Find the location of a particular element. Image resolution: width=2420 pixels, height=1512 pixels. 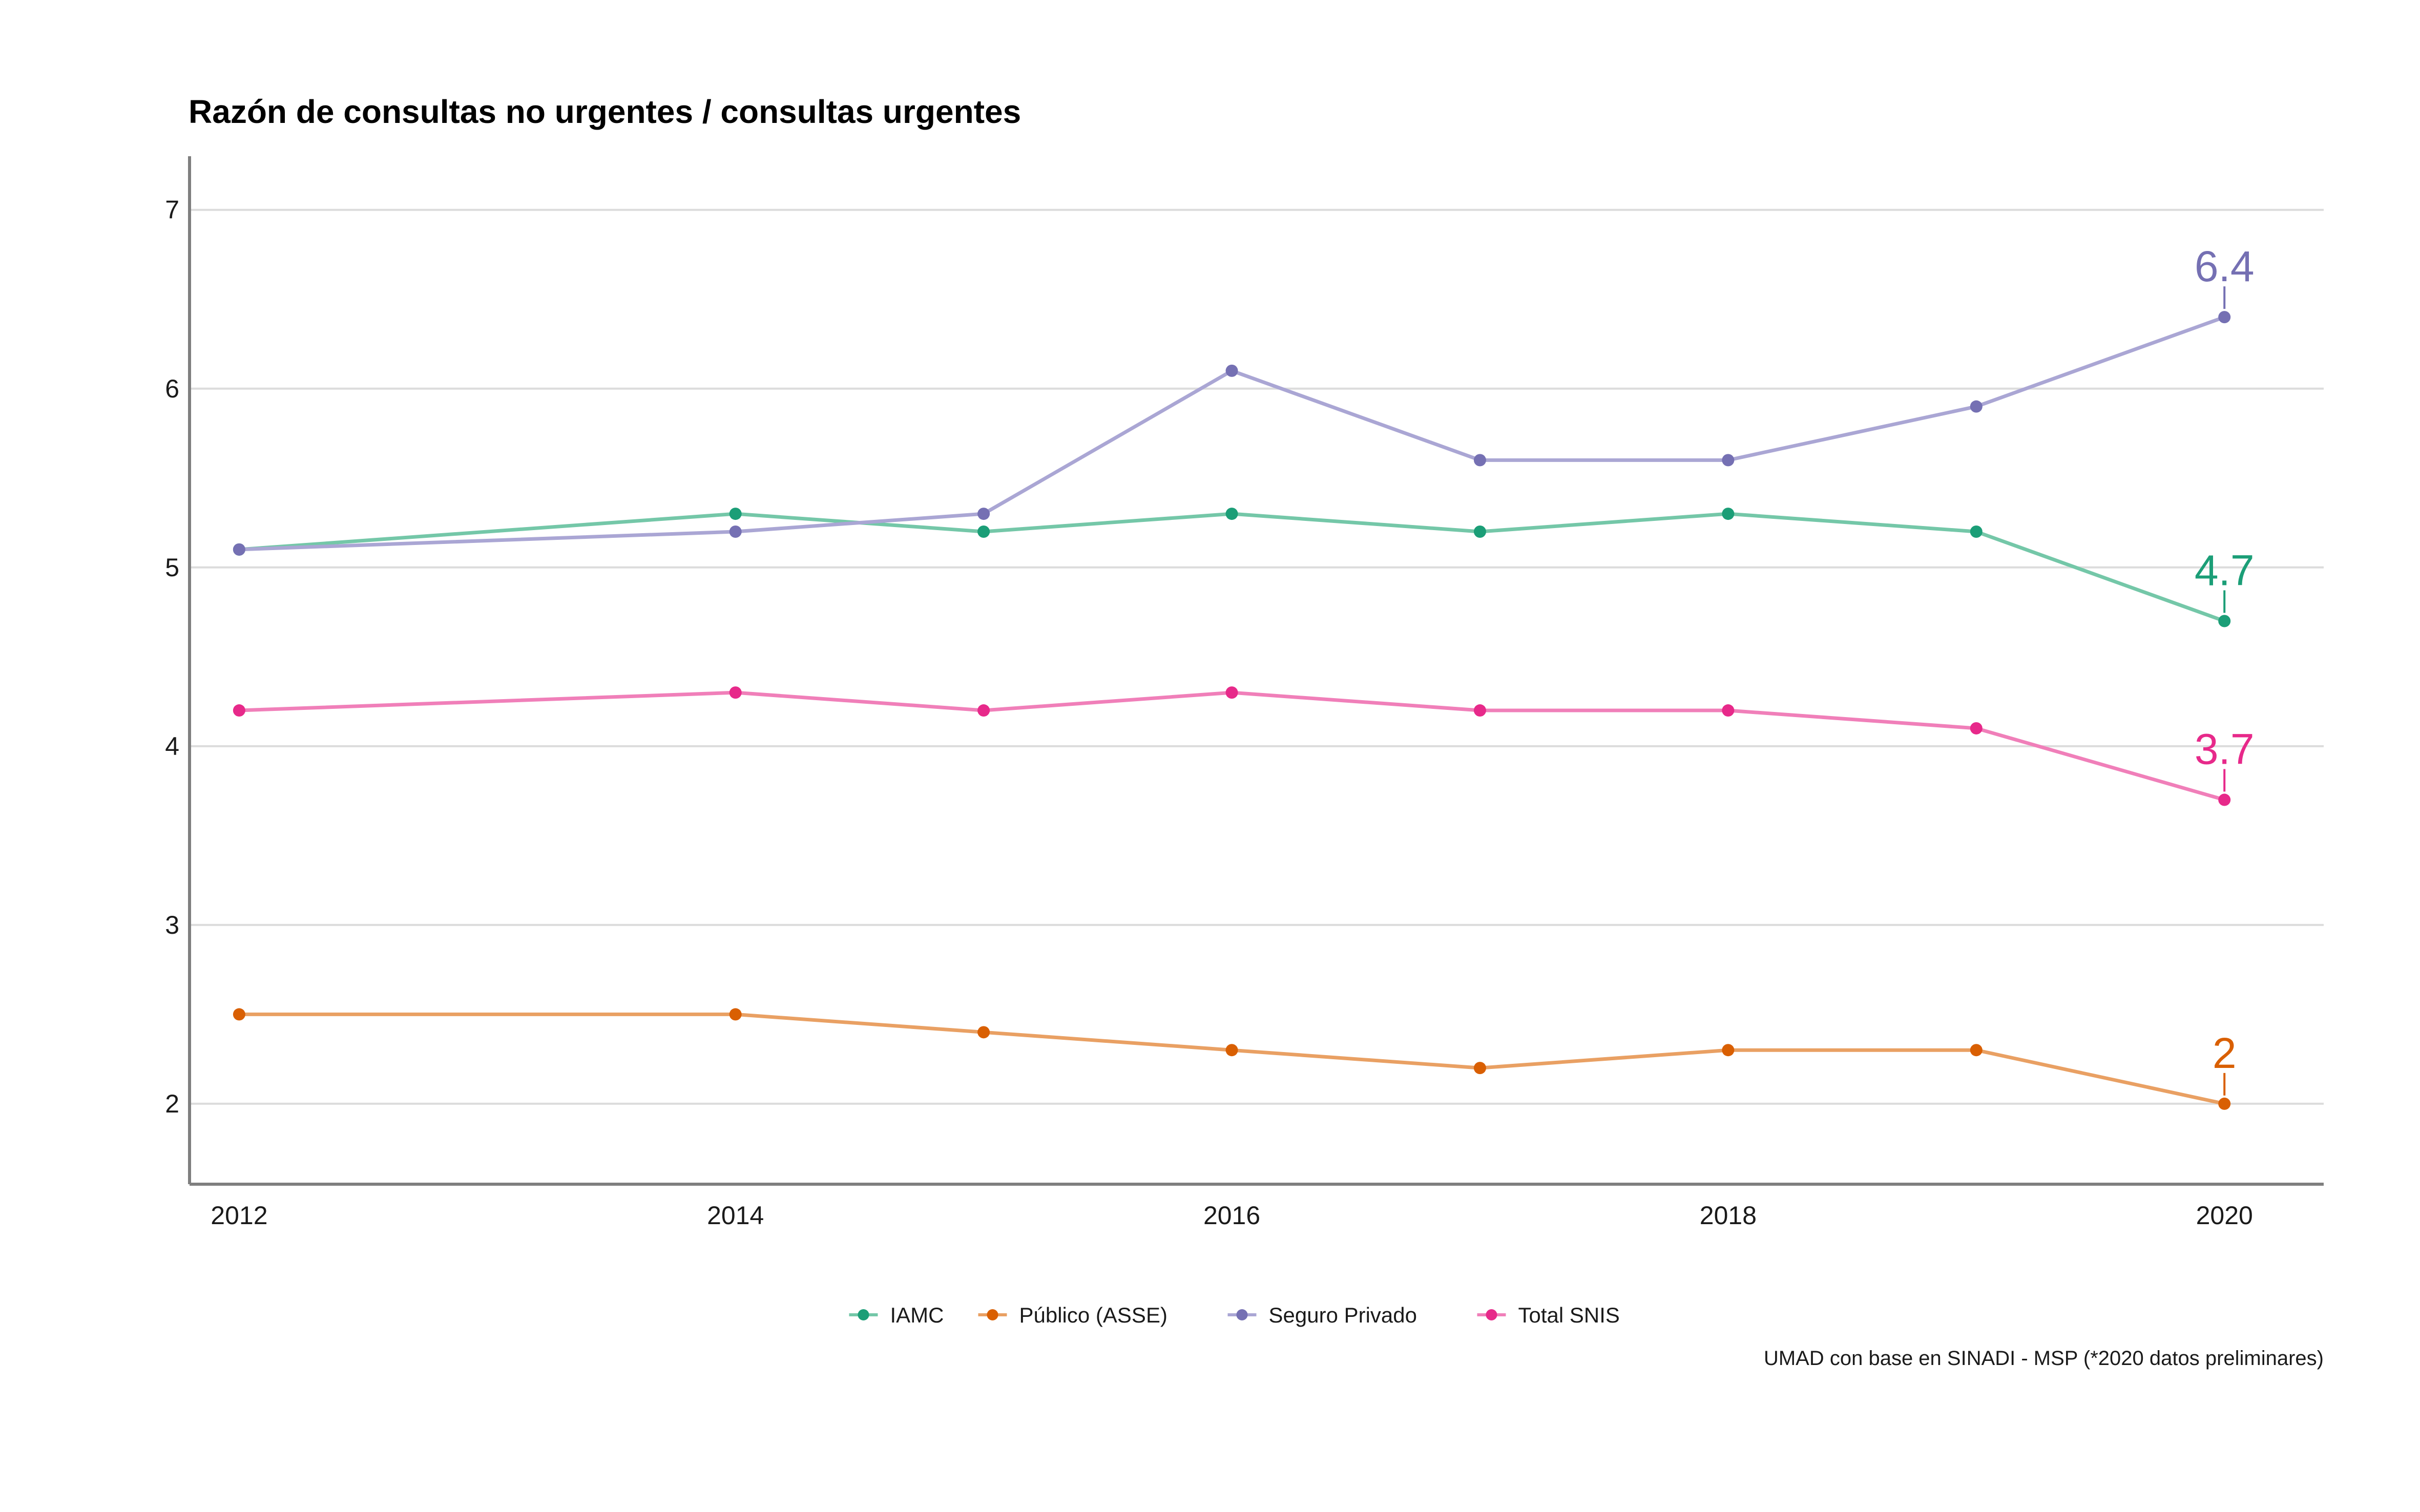

x-tick-label-2018: 2018 is located at coordinates (1728, 1215).